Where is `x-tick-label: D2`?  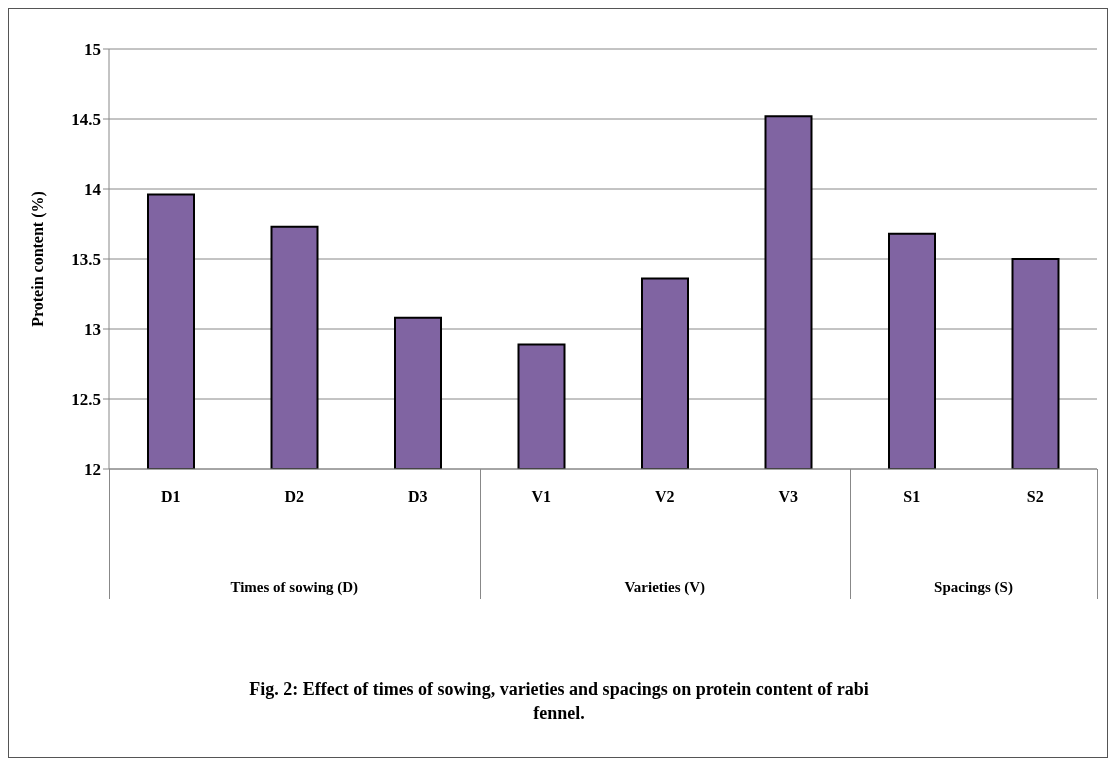
x-tick-label: D2 is located at coordinates (294, 497).